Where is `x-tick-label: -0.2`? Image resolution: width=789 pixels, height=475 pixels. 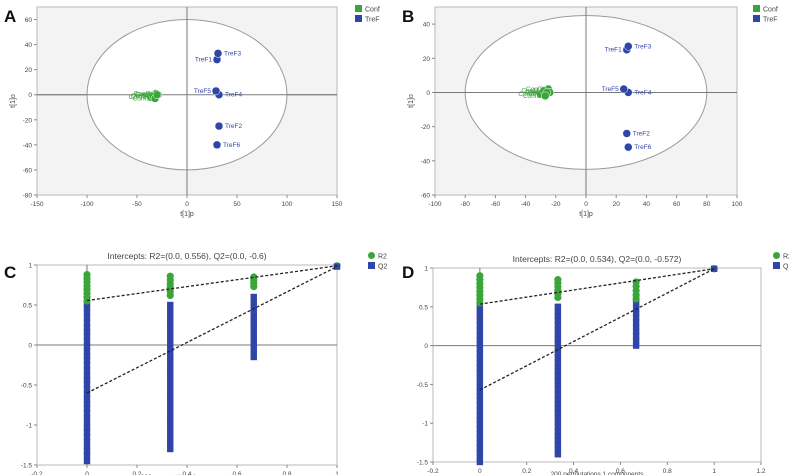
x-tick-label: -0.2 is located at coordinates (433, 471).